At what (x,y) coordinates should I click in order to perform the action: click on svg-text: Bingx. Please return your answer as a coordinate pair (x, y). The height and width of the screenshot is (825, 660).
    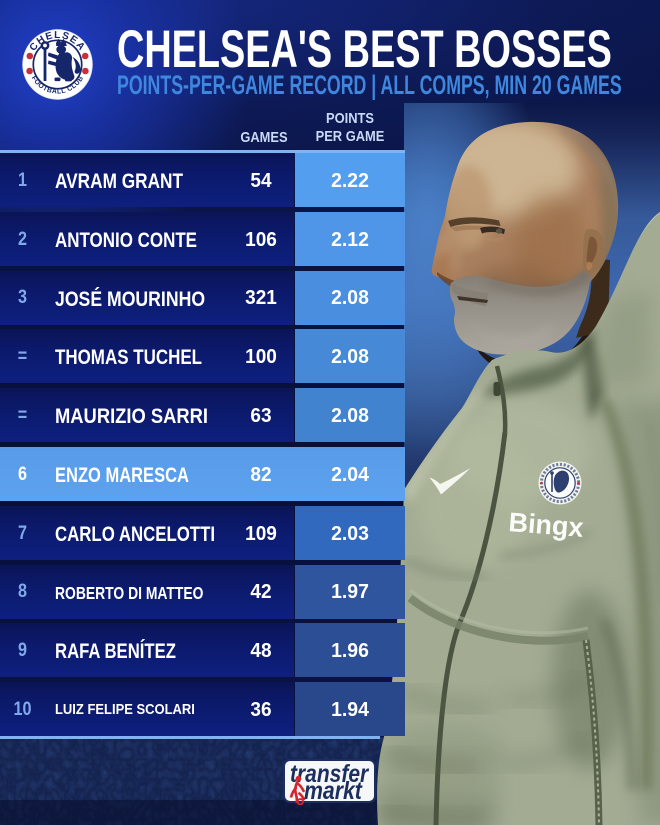
    Looking at the image, I should click on (546, 525).